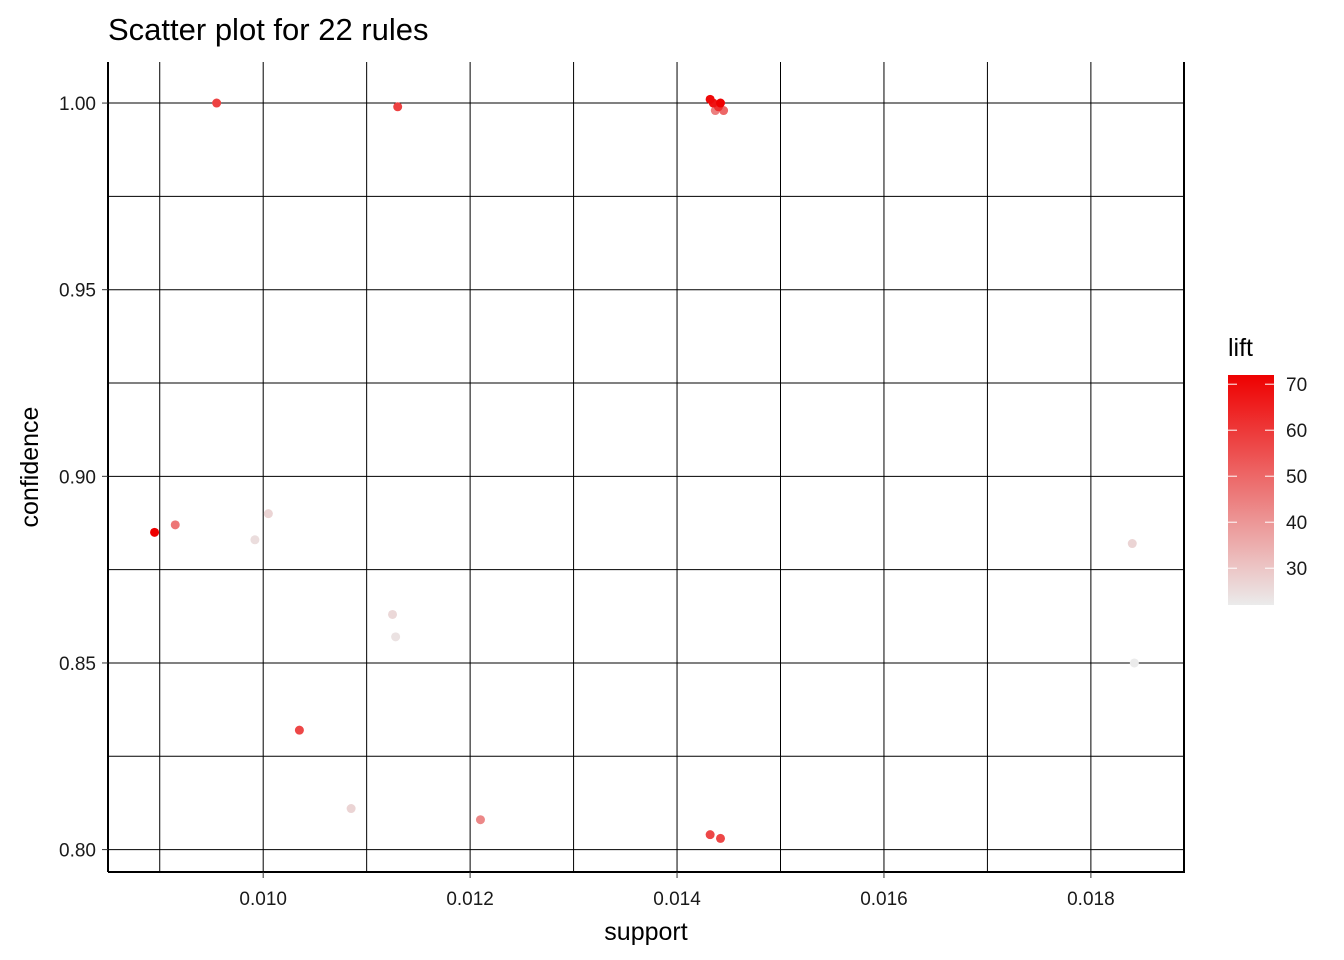 The height and width of the screenshot is (960, 1344). I want to click on y-tick-label: 1.00, so click(77, 104).